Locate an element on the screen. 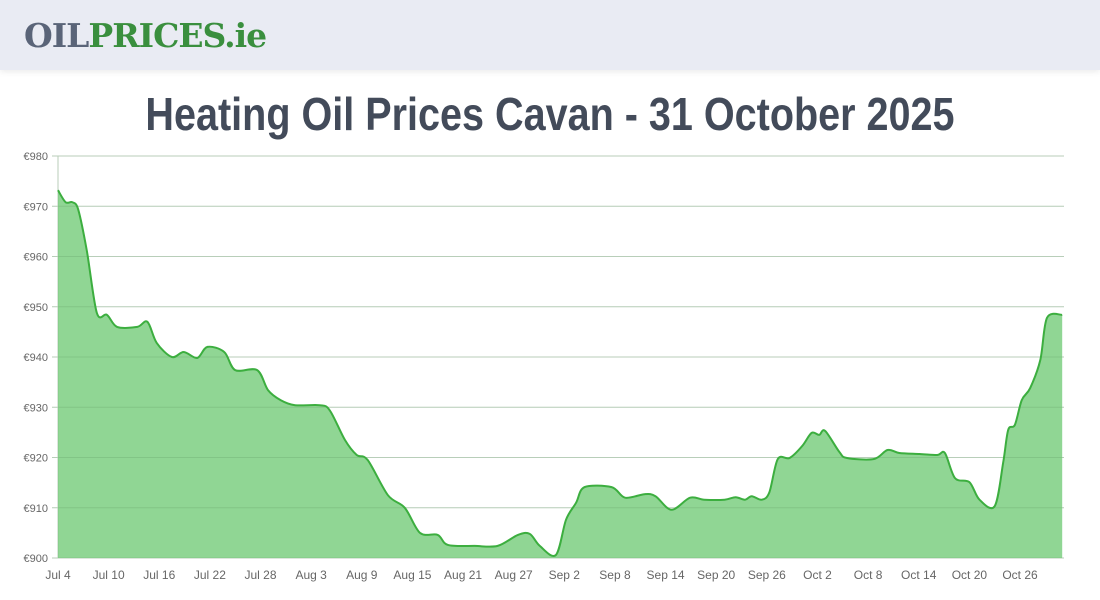  x-tick-label: Aug 21 is located at coordinates (463, 575).